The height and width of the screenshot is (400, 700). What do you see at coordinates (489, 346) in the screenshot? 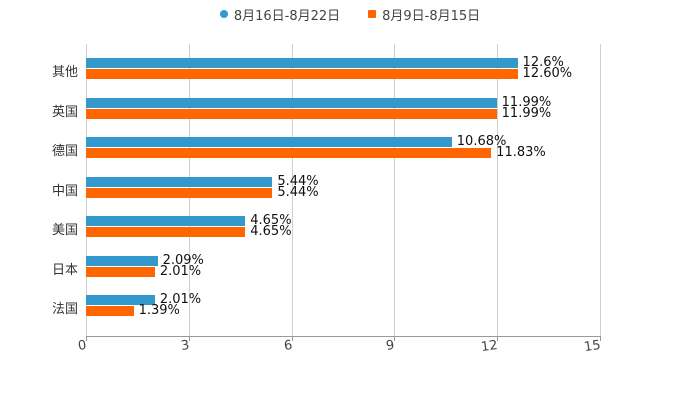
I see `x-tick-label: 12` at bounding box center [489, 346].